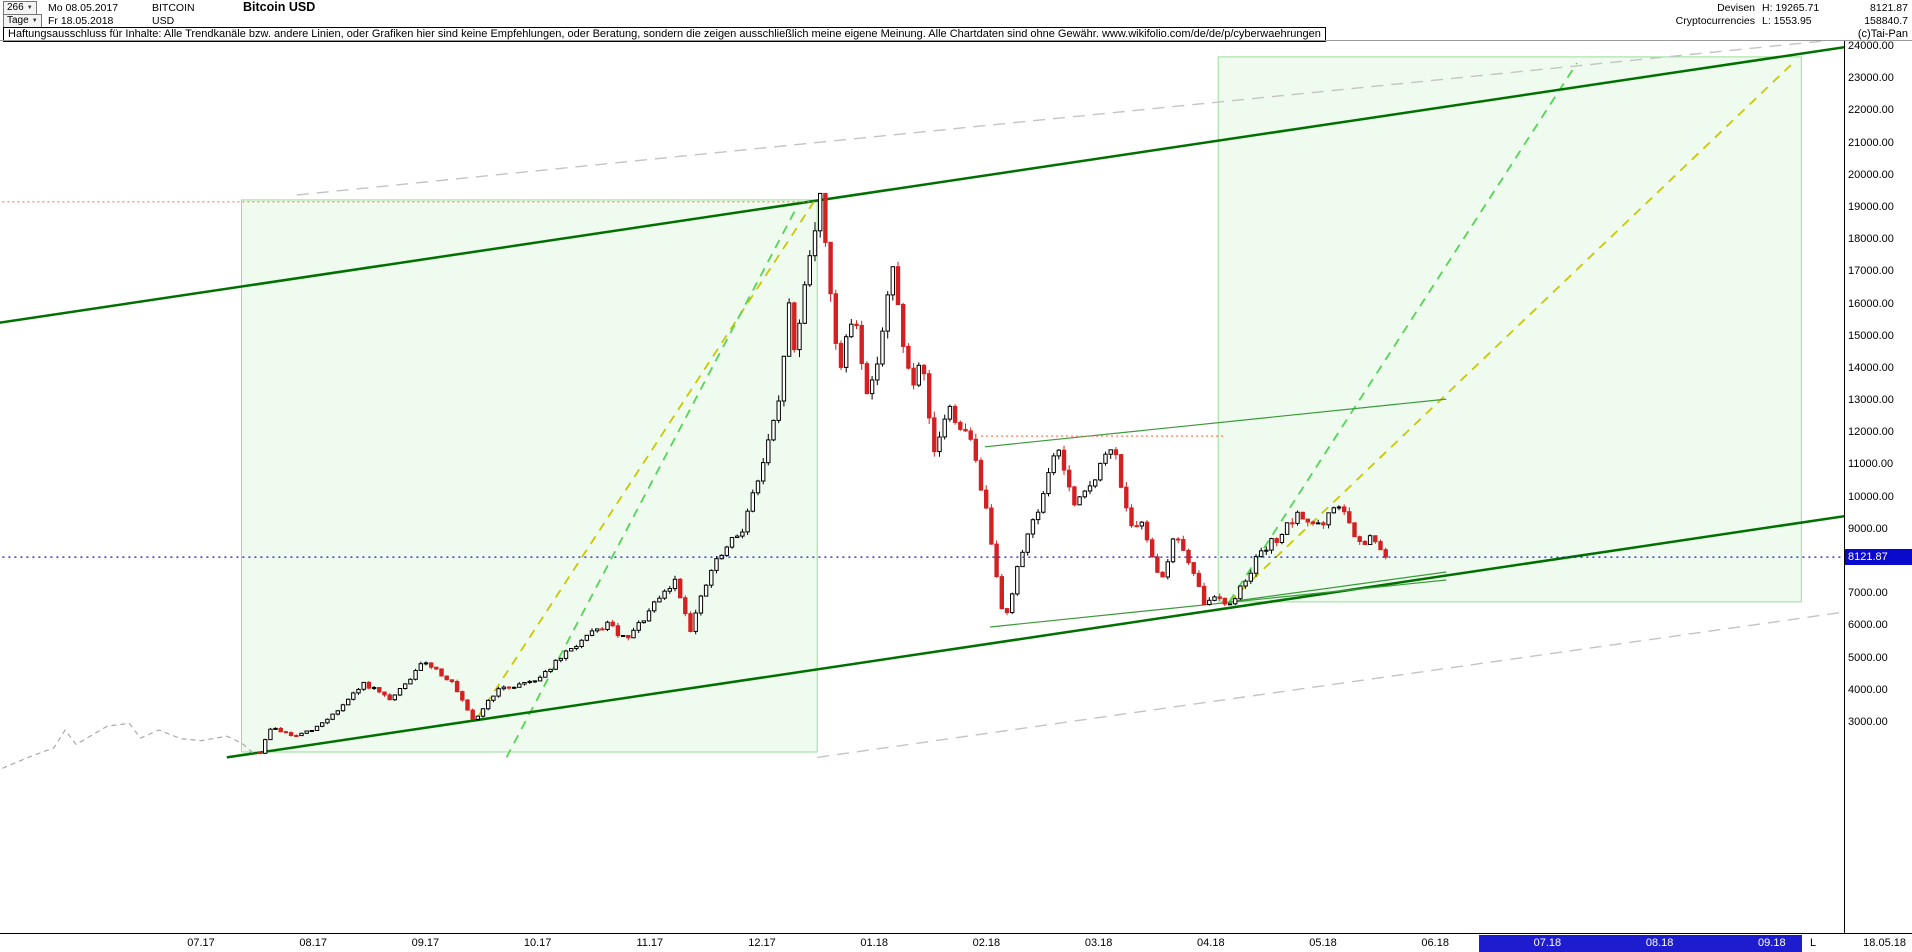 Image resolution: width=1912 pixels, height=952 pixels. Describe the element at coordinates (1098, 943) in the screenshot. I see `month-label: 03.18` at that location.